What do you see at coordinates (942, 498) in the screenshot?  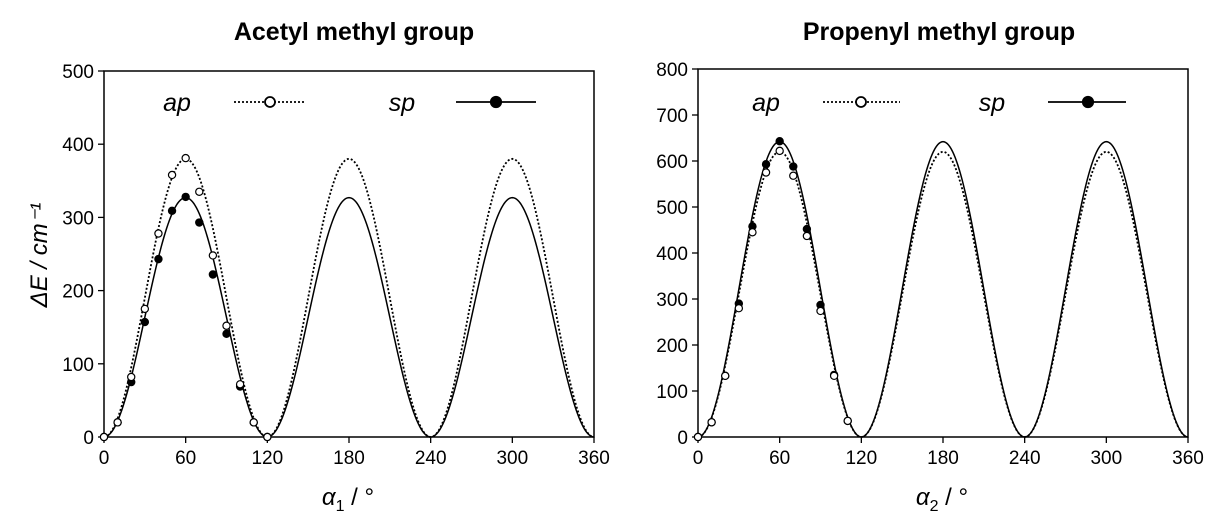 I see `x-axis-label: α2 / °` at bounding box center [942, 498].